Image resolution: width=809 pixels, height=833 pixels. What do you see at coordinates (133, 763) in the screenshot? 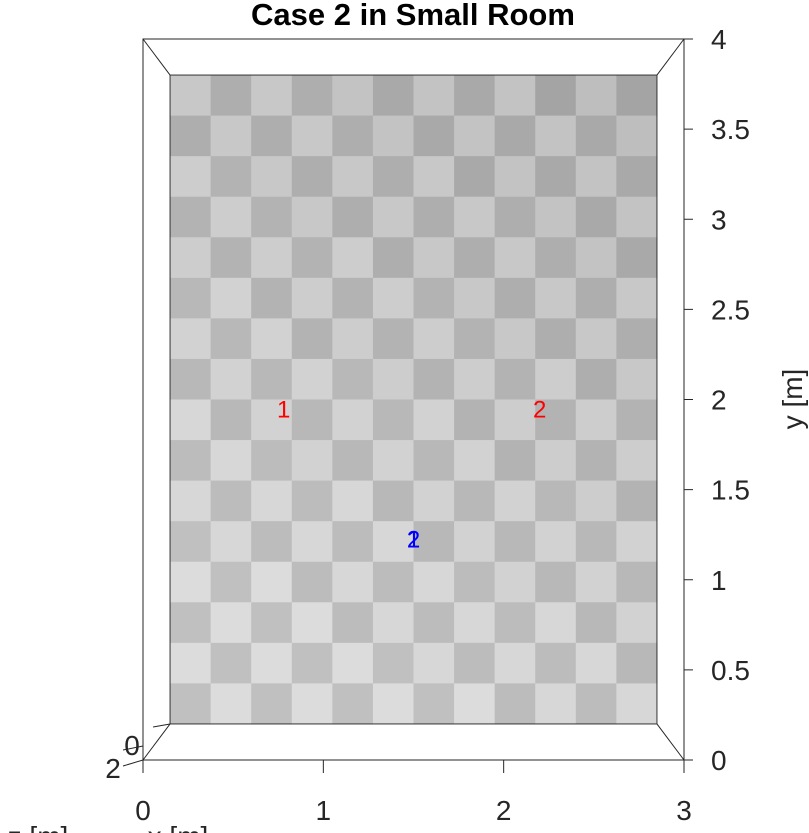
I see `z-axis-line` at bounding box center [133, 763].